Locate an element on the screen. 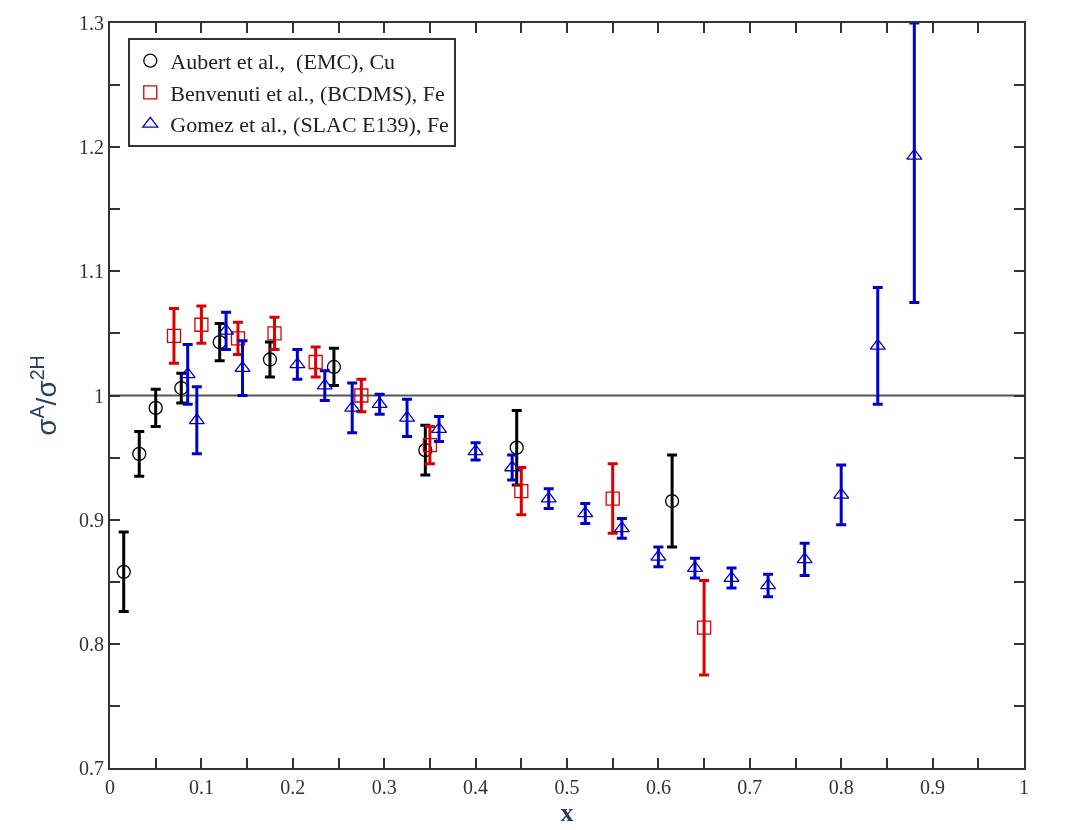  x-tick-label: 0.2 is located at coordinates (293, 787).